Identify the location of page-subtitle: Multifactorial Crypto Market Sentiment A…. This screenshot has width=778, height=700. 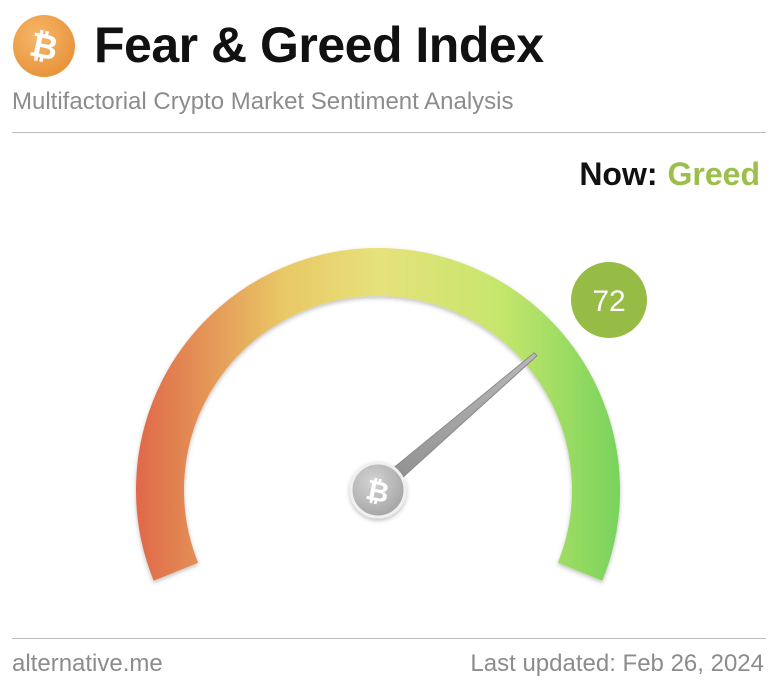
(263, 101).